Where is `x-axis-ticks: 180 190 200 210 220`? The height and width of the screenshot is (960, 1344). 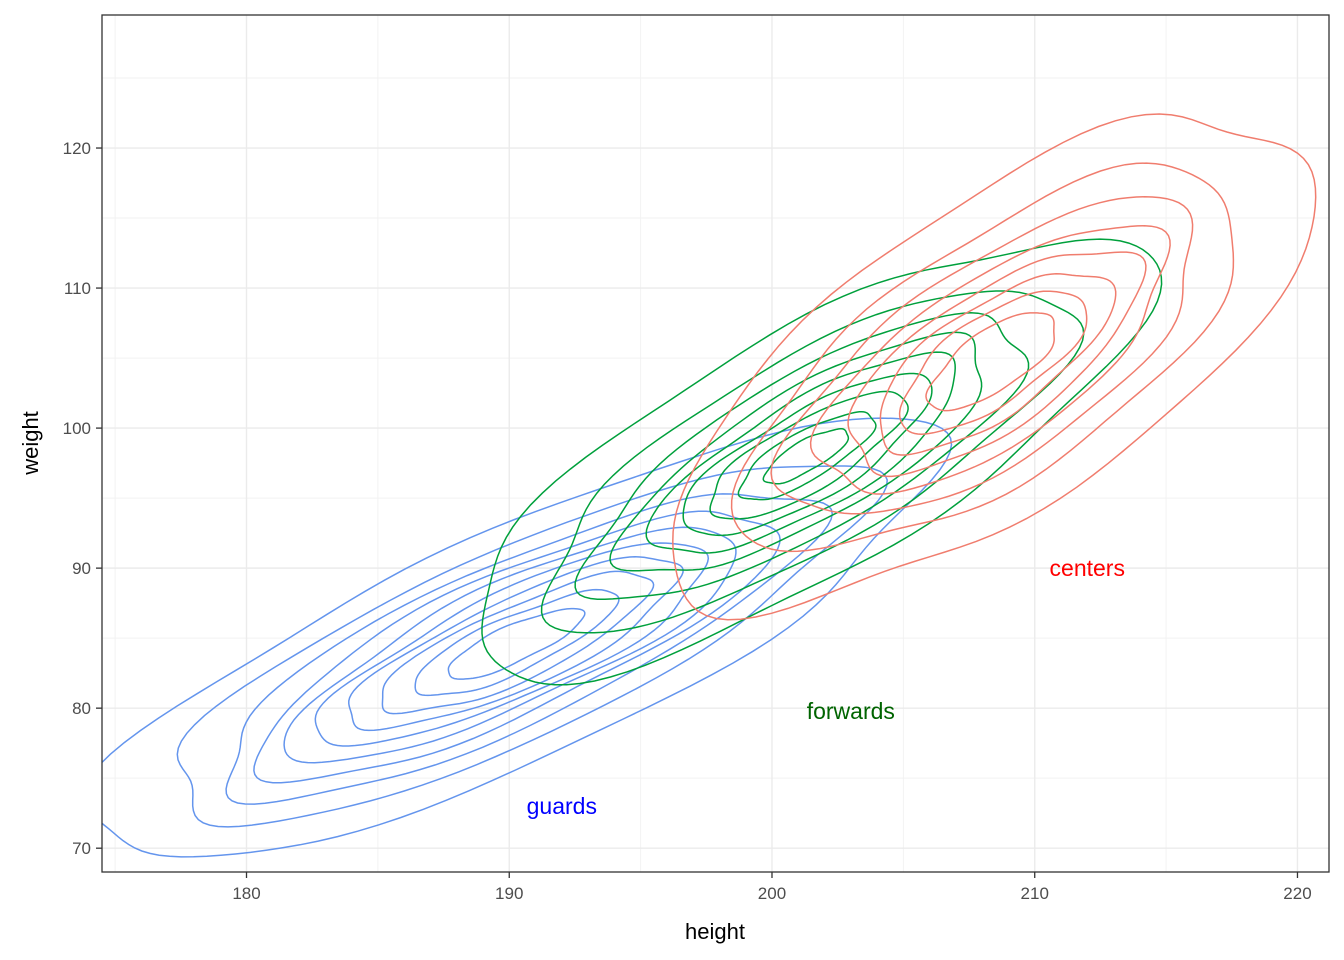 x-axis-ticks: 180 190 200 210 220 is located at coordinates (772, 887).